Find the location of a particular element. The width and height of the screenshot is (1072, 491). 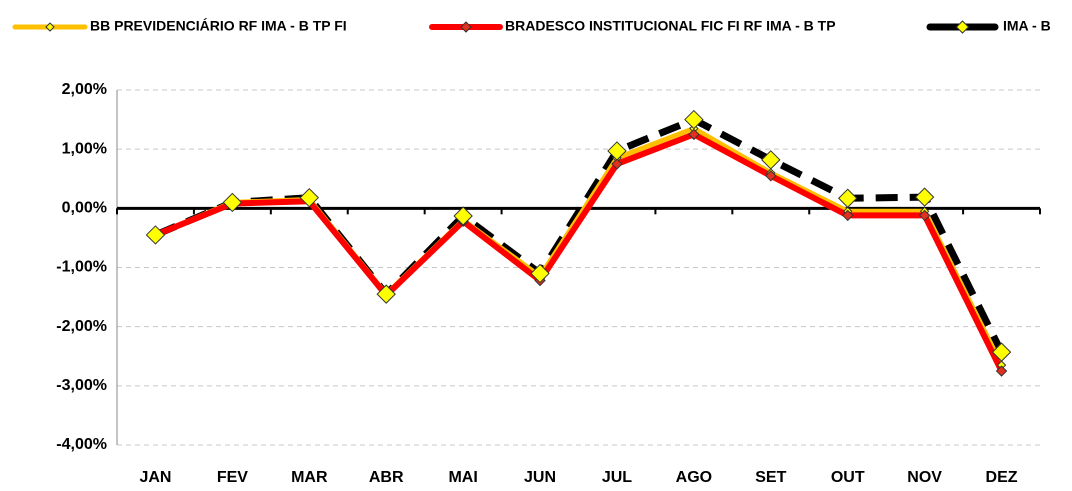

legend-label: BB PREVIDENCIÁRIO RF IMA - B TP FI is located at coordinates (218, 26).